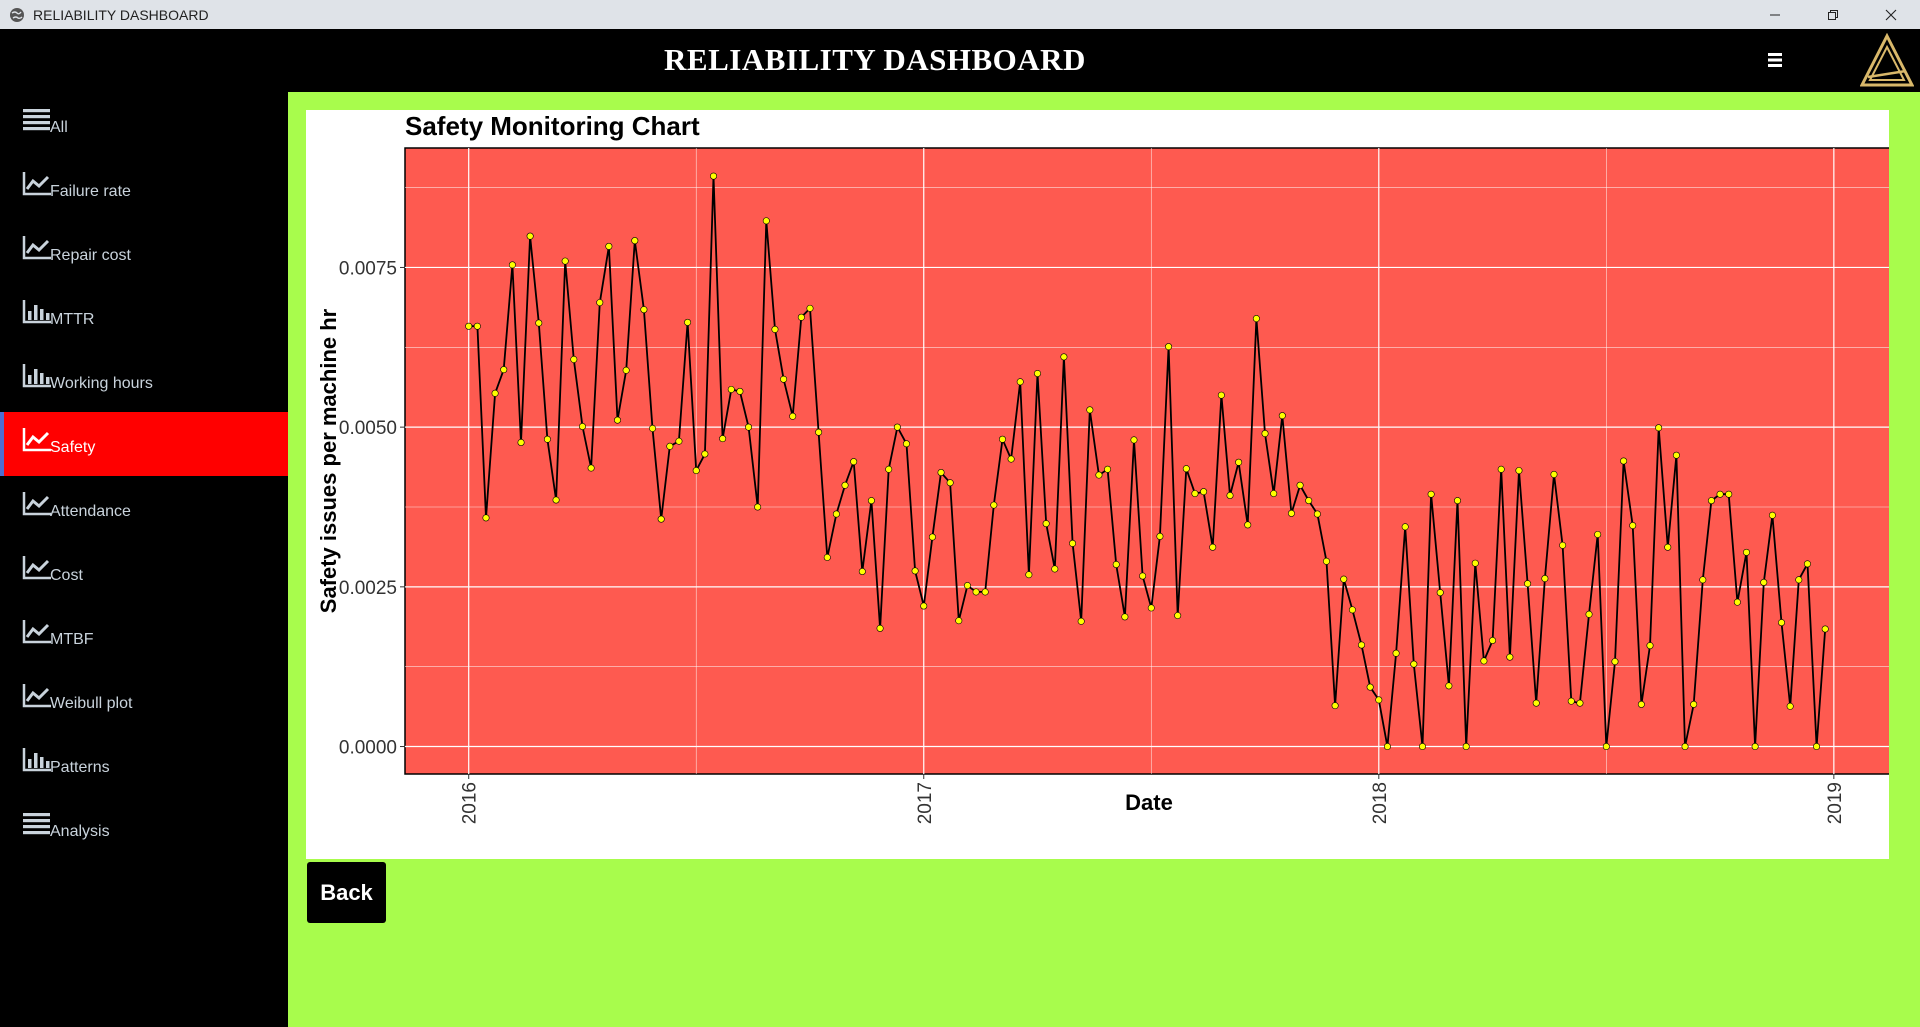 This screenshot has height=1027, width=1920. I want to click on sidebar-item-weibull-plot: Weibull plot, so click(144, 700).